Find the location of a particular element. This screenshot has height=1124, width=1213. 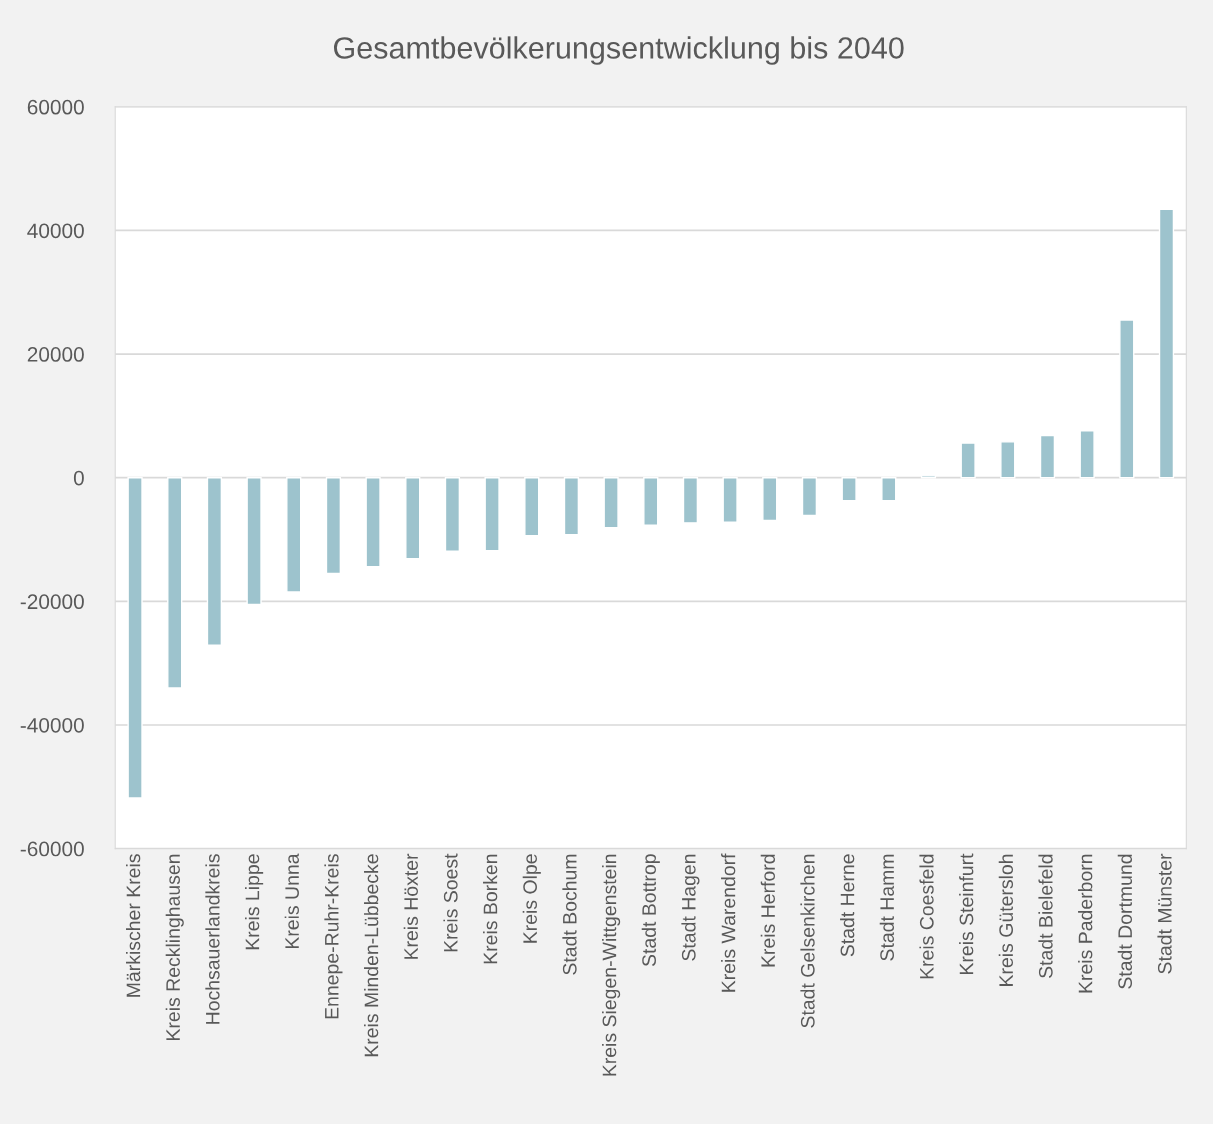

x-tick-label: Kreis Recklinghausen is located at coordinates (174, 947).